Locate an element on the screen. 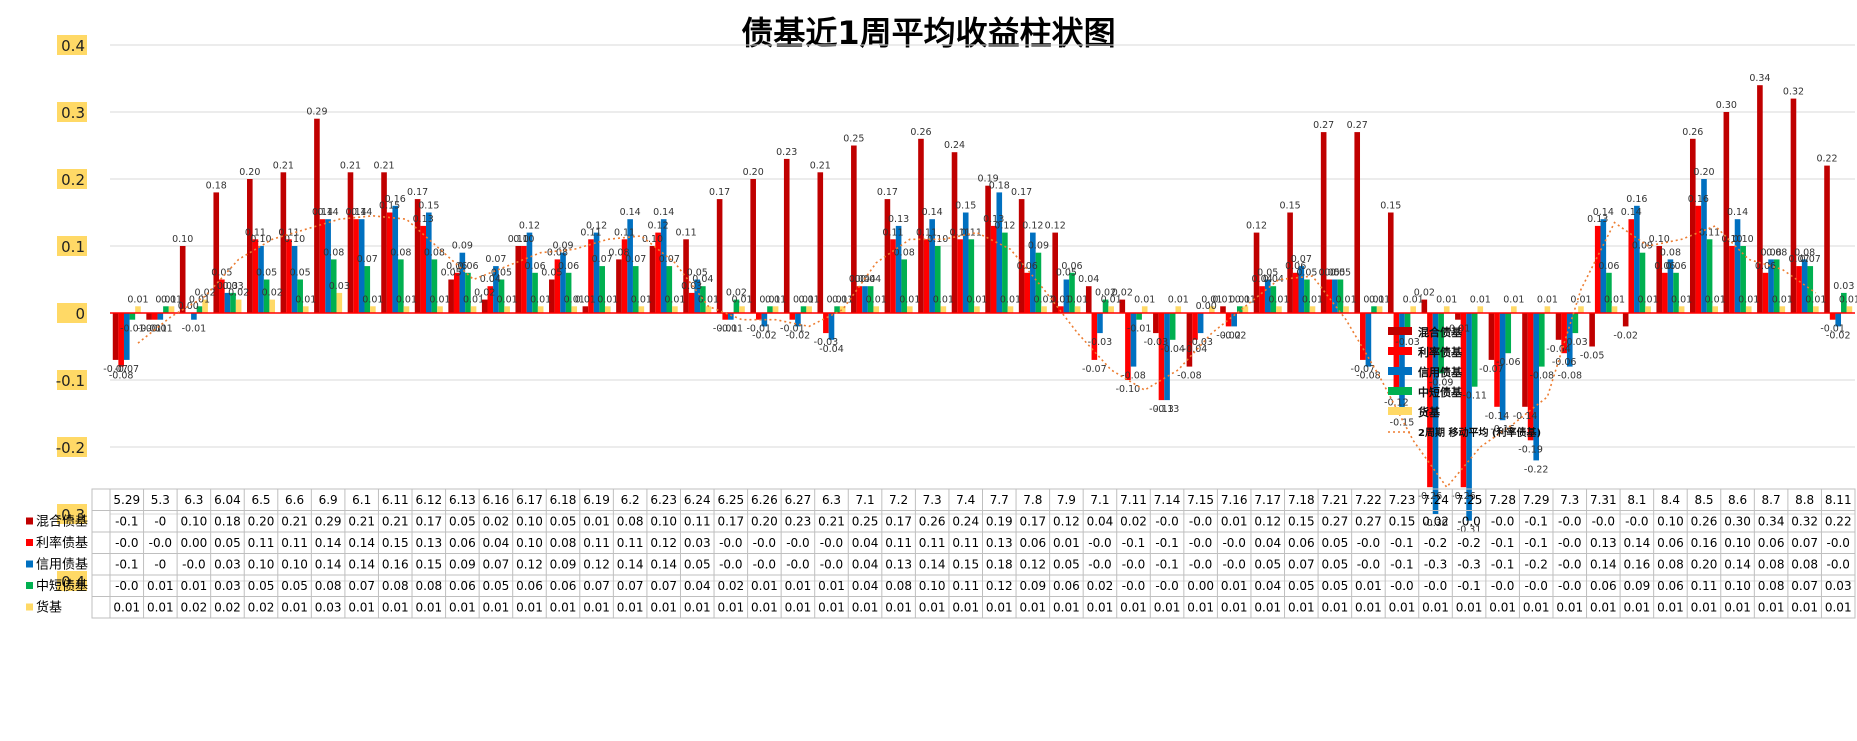 This screenshot has width=1857, height=741. table-cell: 0.00 is located at coordinates (1200, 586).